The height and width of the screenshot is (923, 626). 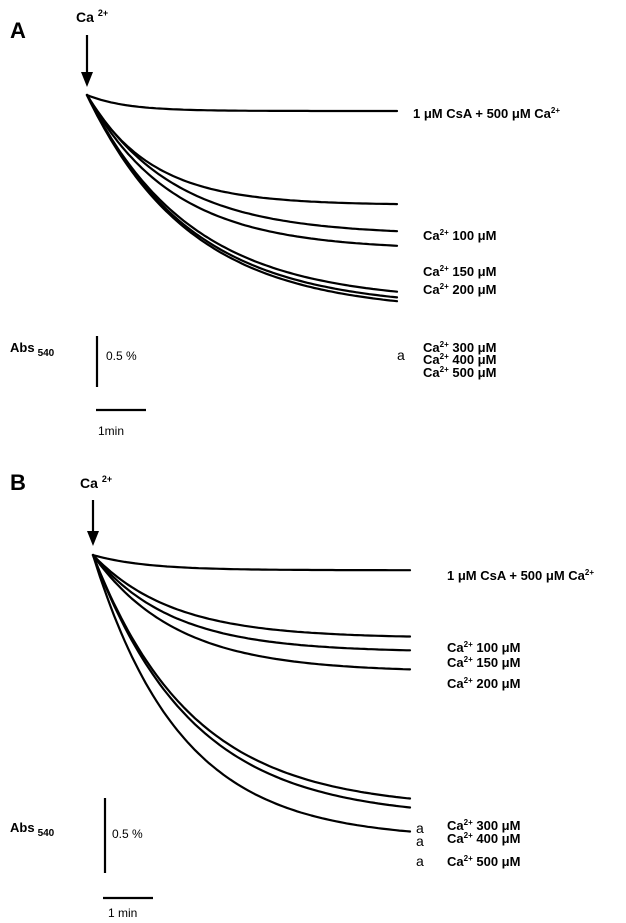 What do you see at coordinates (87, 61) in the screenshot?
I see `addition-arrow-a` at bounding box center [87, 61].